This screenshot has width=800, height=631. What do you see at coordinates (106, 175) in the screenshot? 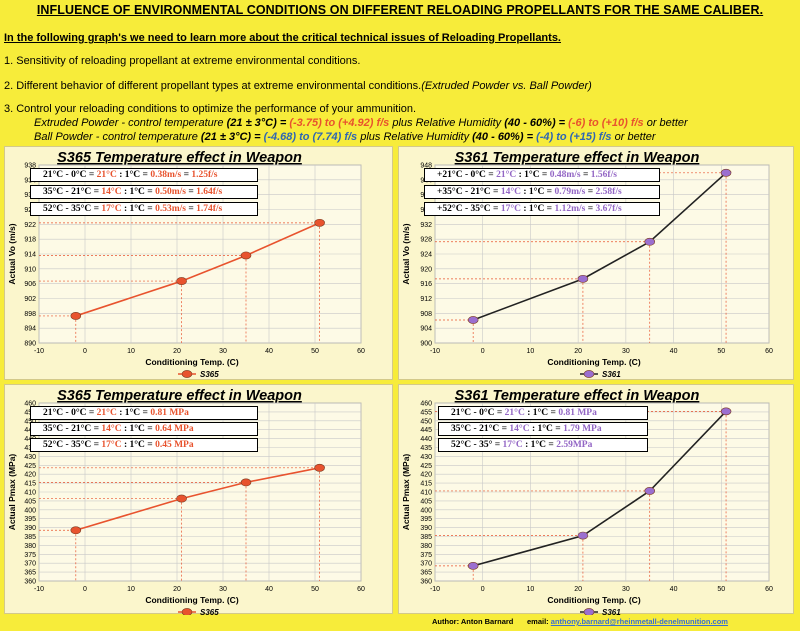
I see `box-delta: 21°C` at bounding box center [106, 175].